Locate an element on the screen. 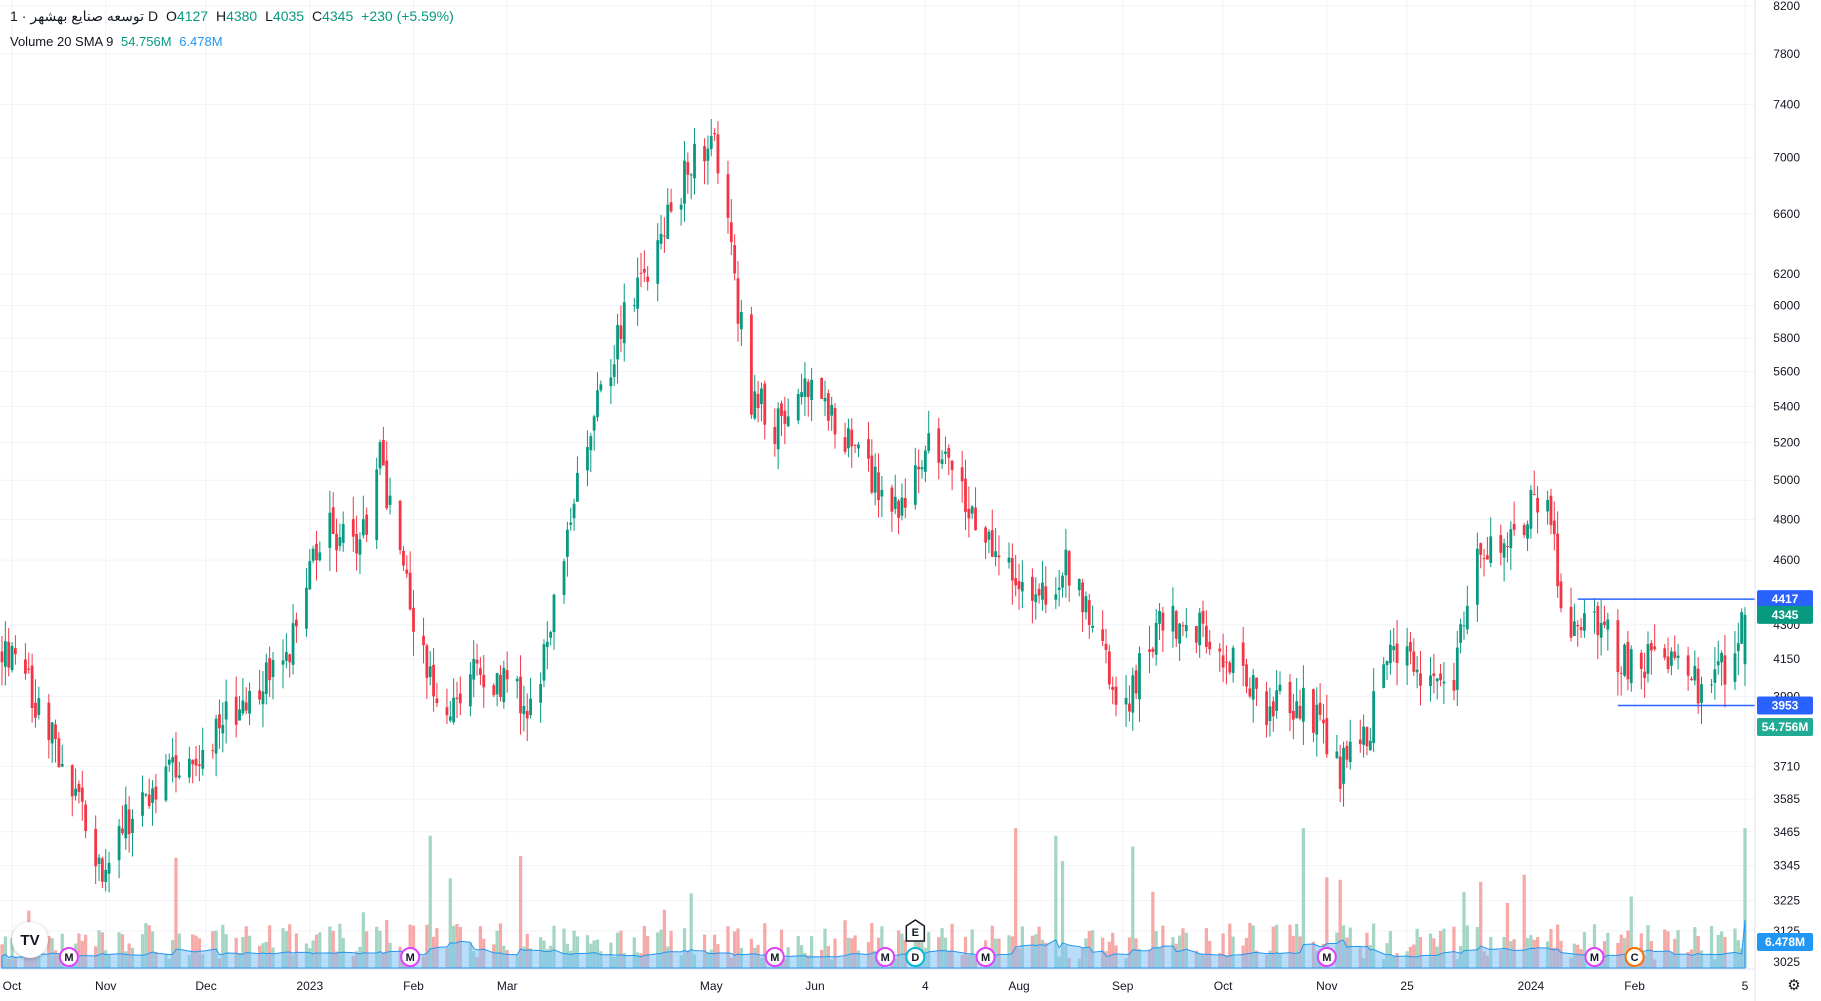 Image resolution: width=1821 pixels, height=1001 pixels. interval-label: 1D is located at coordinates (84, 16).